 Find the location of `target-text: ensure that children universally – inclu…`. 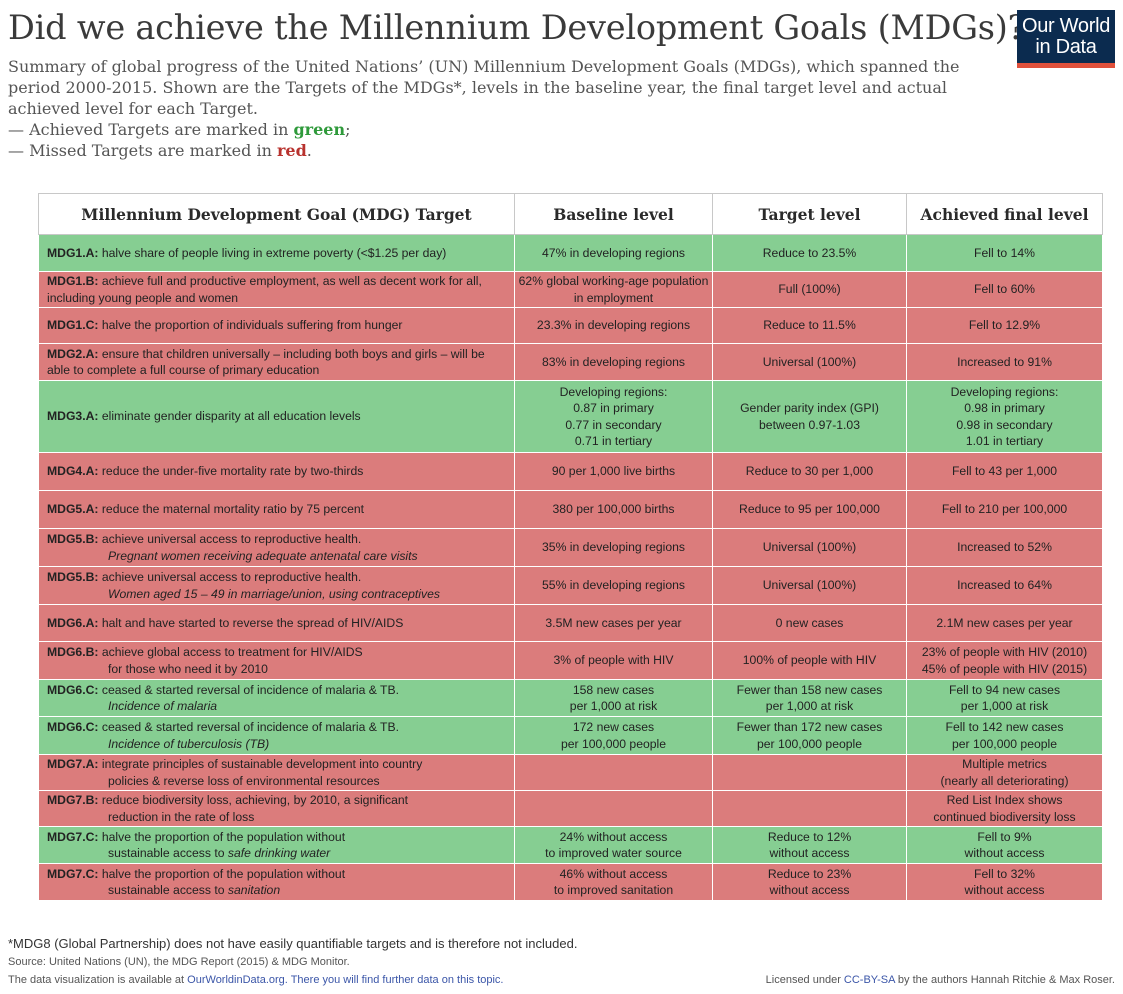

target-text: ensure that children universally – inclu… is located at coordinates (266, 362).